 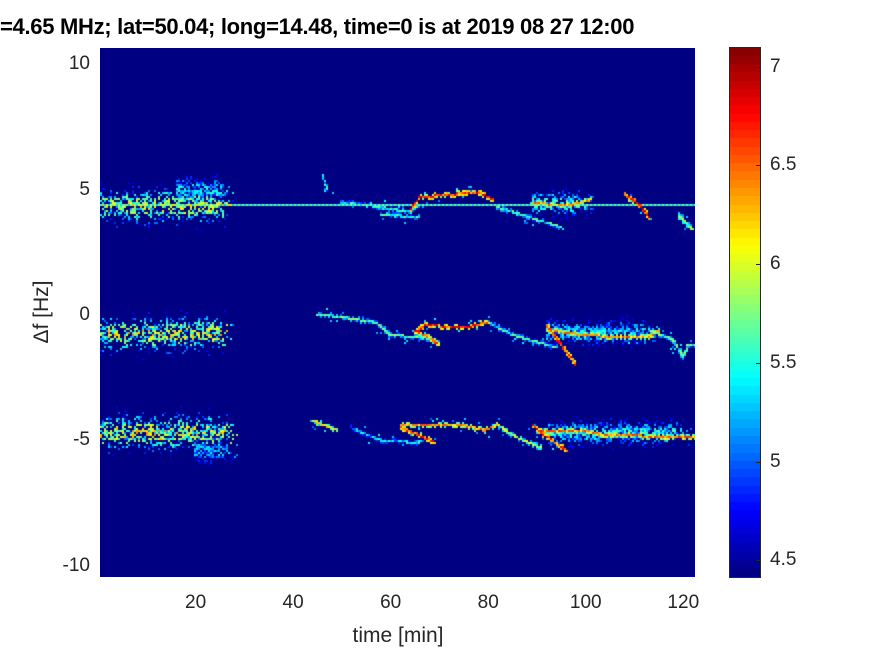 I want to click on x-tick-label: 100, so click(x=585, y=602).